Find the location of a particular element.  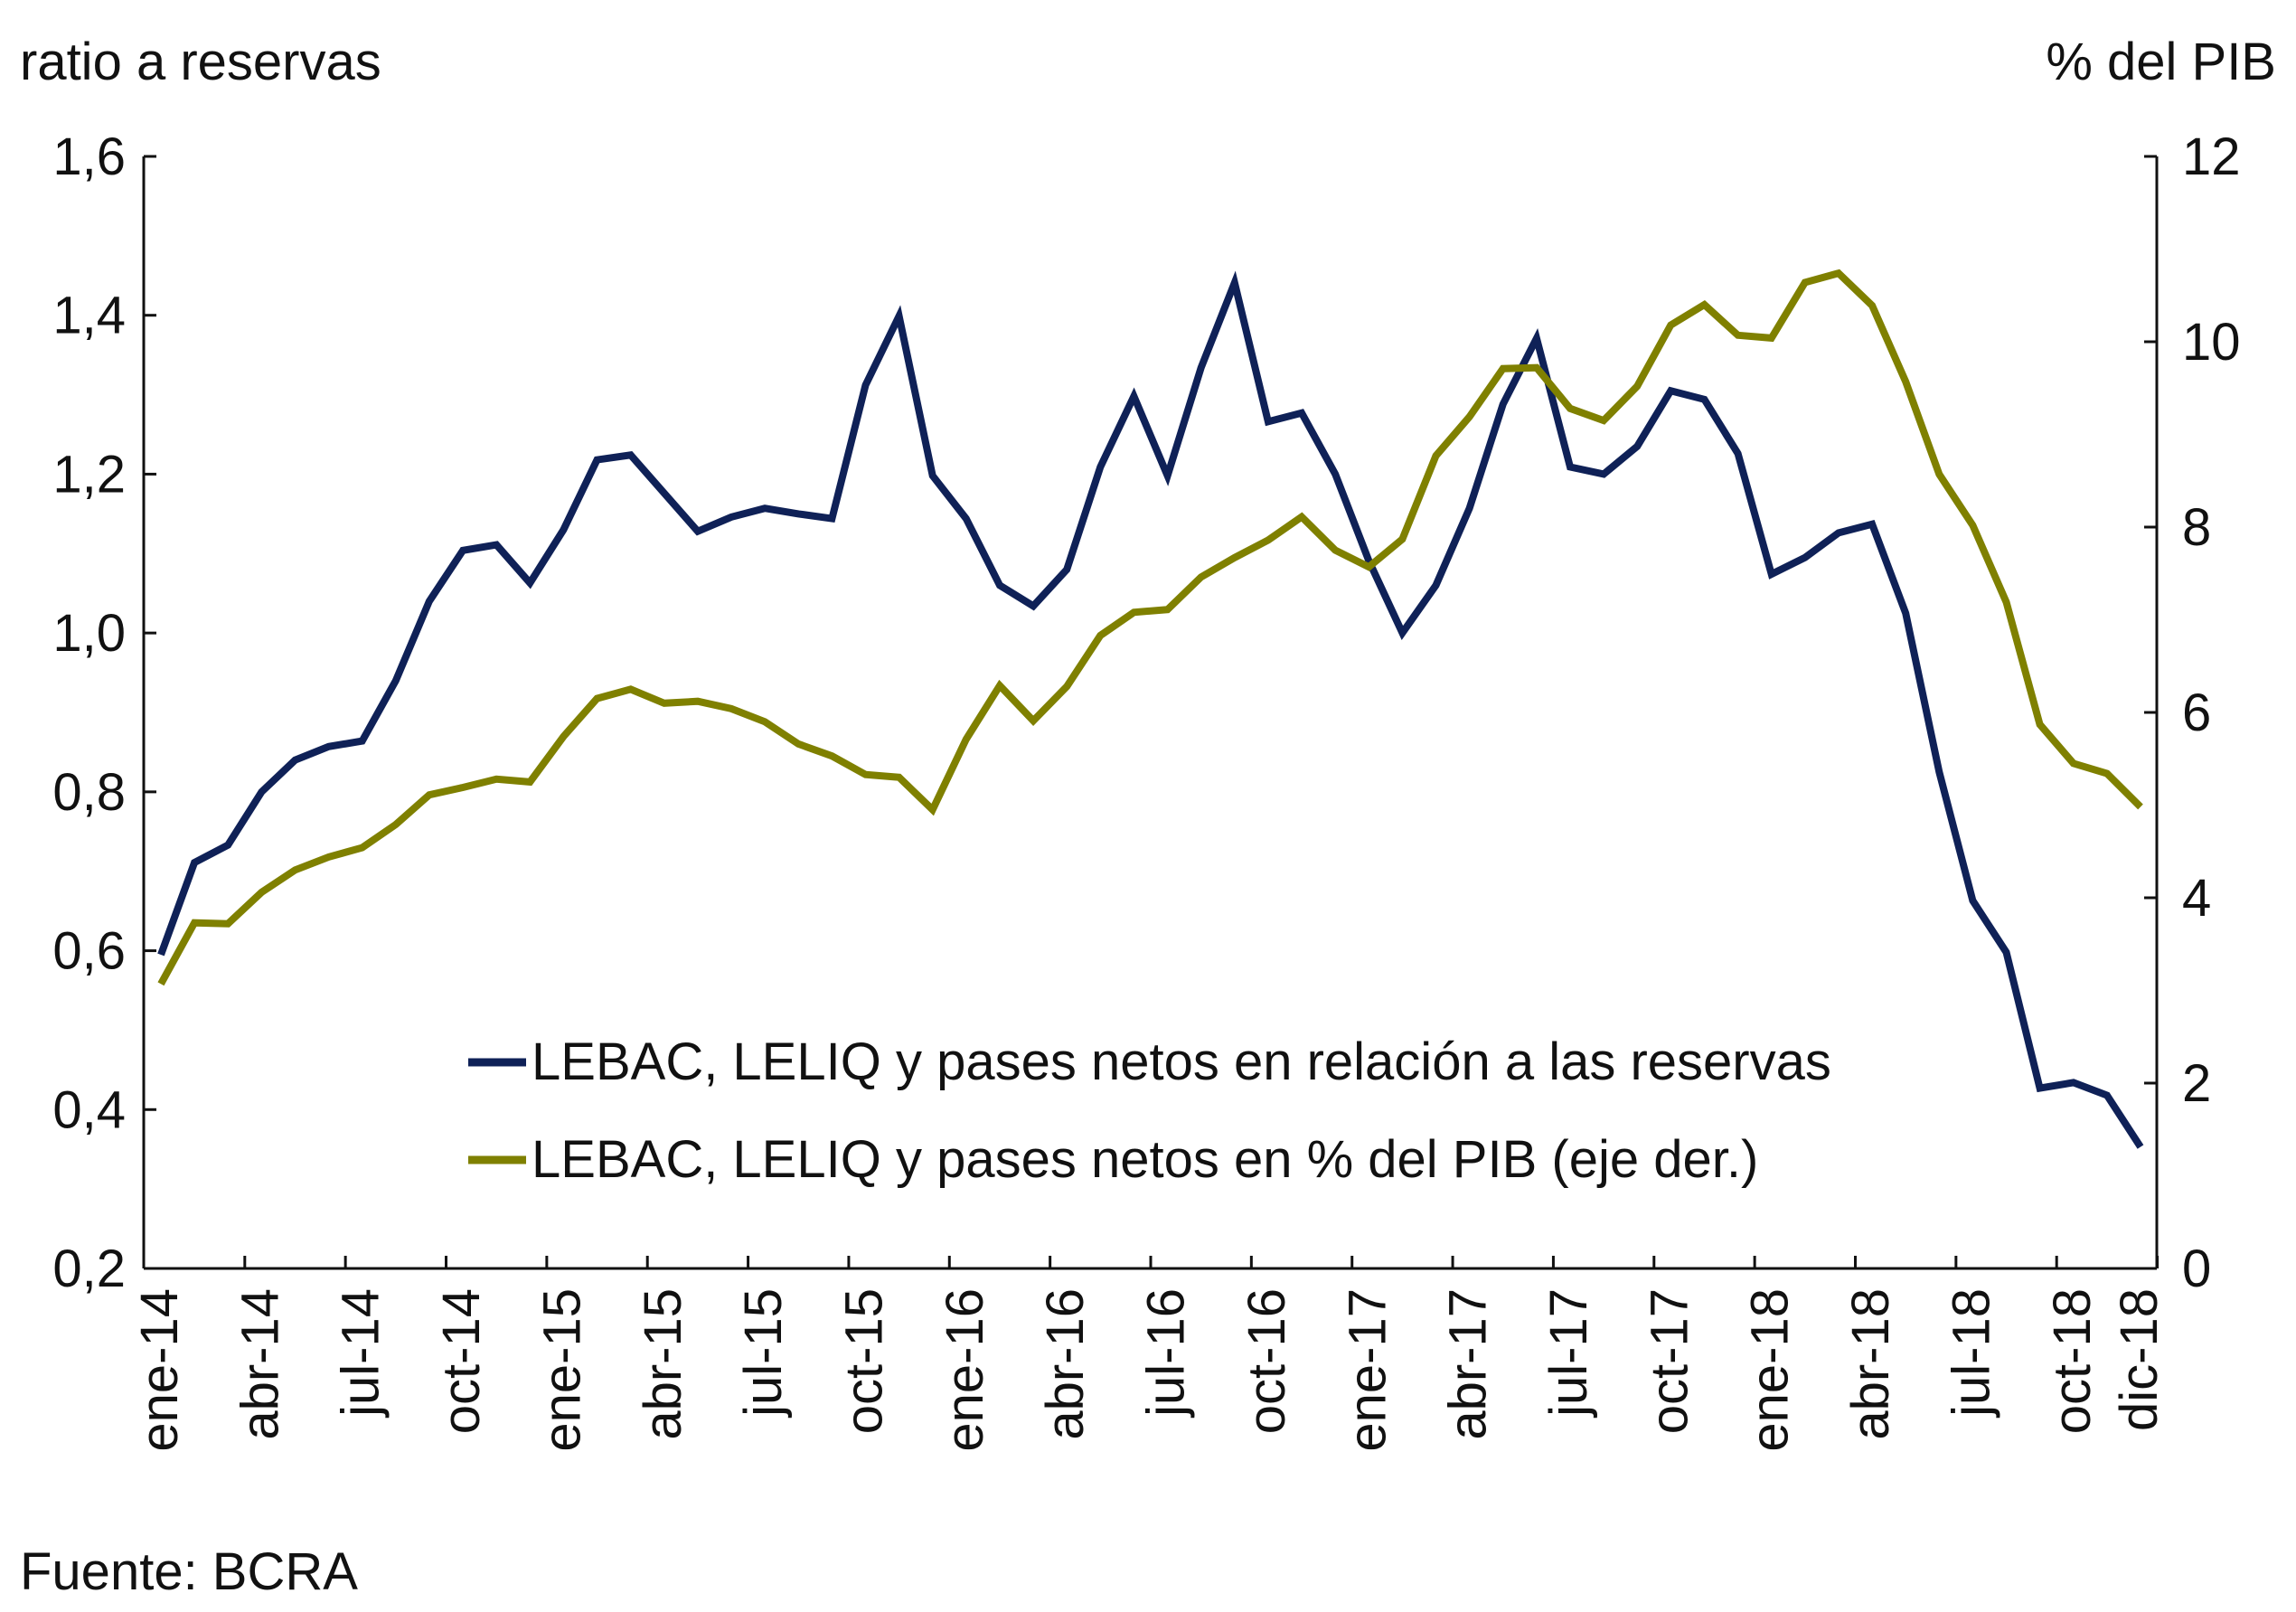

source-note: Fuente: BCRA is located at coordinates (189, 1571).